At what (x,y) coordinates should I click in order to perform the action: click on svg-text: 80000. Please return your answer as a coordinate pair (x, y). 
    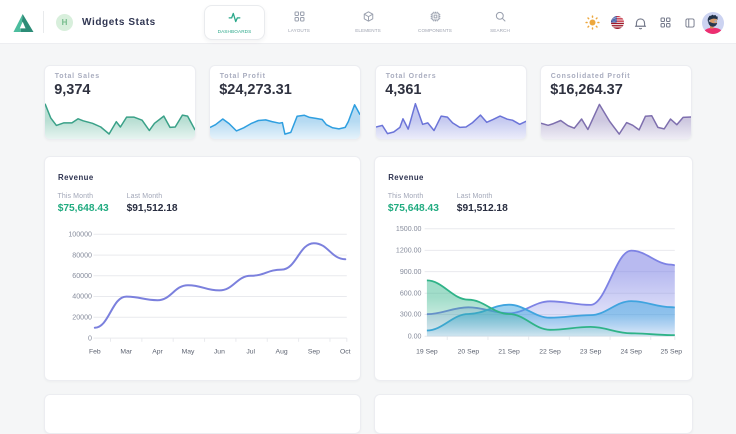
    Looking at the image, I should click on (82, 255).